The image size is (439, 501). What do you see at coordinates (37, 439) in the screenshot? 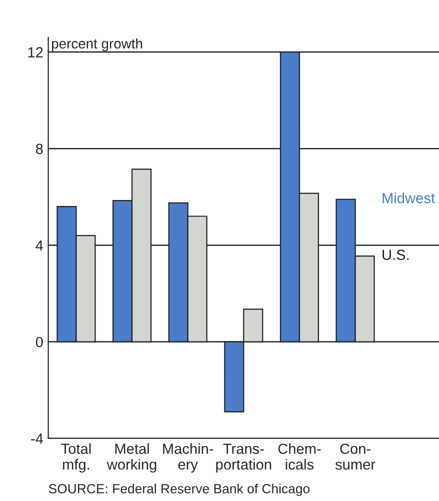
I see `y-tick-label: -4` at bounding box center [37, 439].